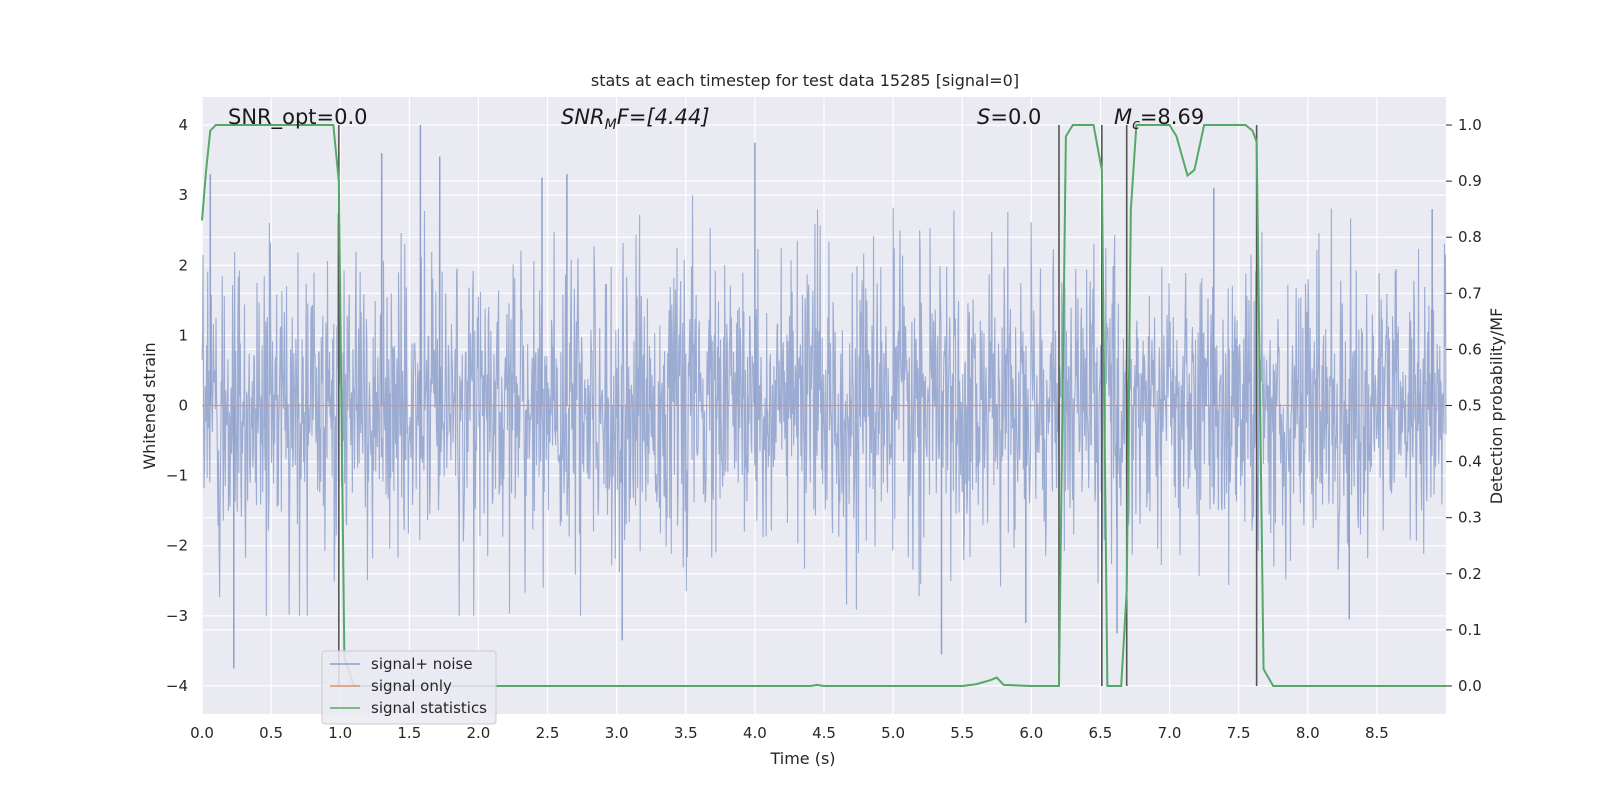 This screenshot has height=800, width=1600. I want to click on y-tick-label-right: 0.6, so click(1470, 349).